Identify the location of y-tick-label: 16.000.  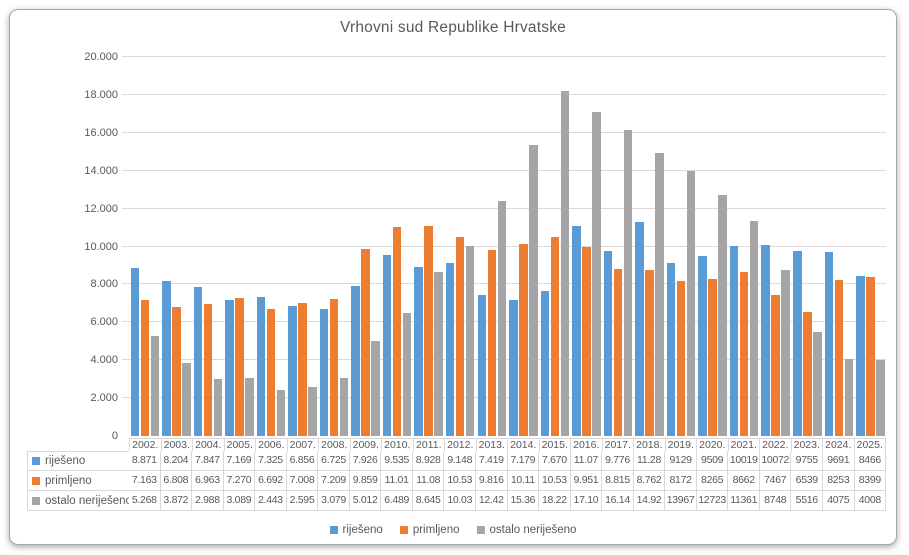
(101, 132).